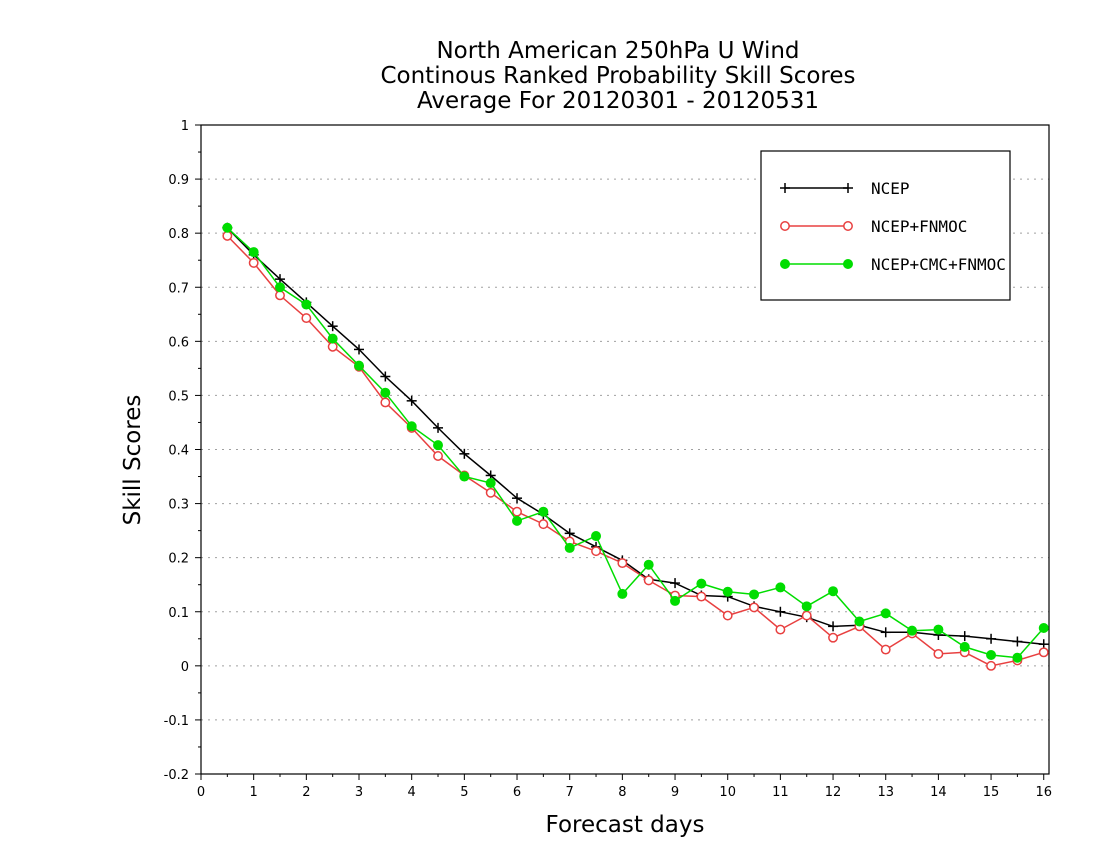 The image size is (1100, 850). Describe the element at coordinates (570, 792) in the screenshot. I see `x-tick-label: 7` at that location.